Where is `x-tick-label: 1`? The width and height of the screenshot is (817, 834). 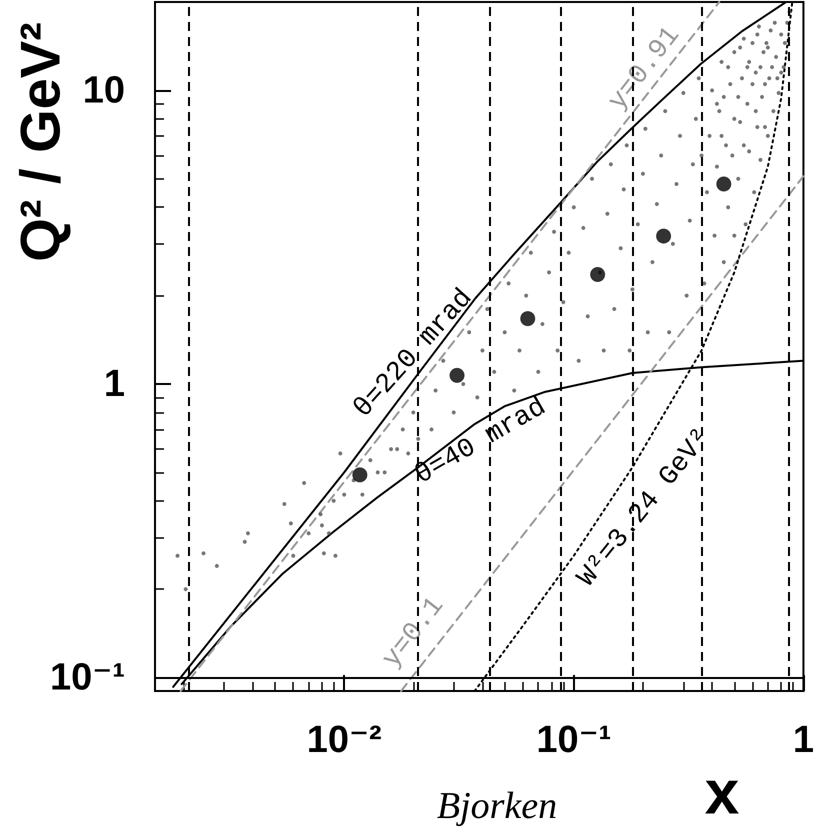 x-tick-label: 1 is located at coordinates (803, 740).